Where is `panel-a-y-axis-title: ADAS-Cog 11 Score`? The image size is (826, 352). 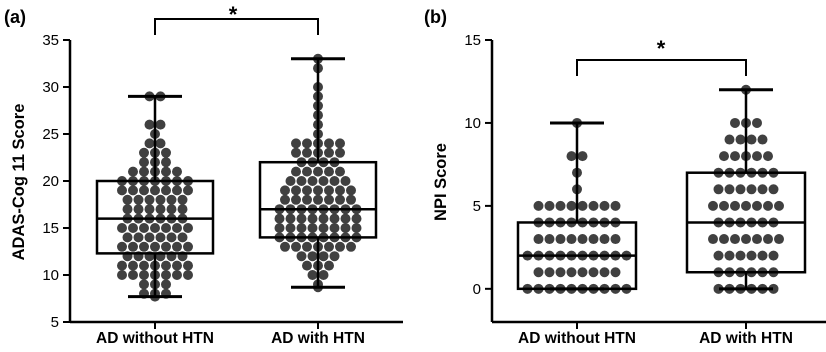
panel-a-y-axis-title: ADAS-Cog 11 Score is located at coordinates (19, 182).